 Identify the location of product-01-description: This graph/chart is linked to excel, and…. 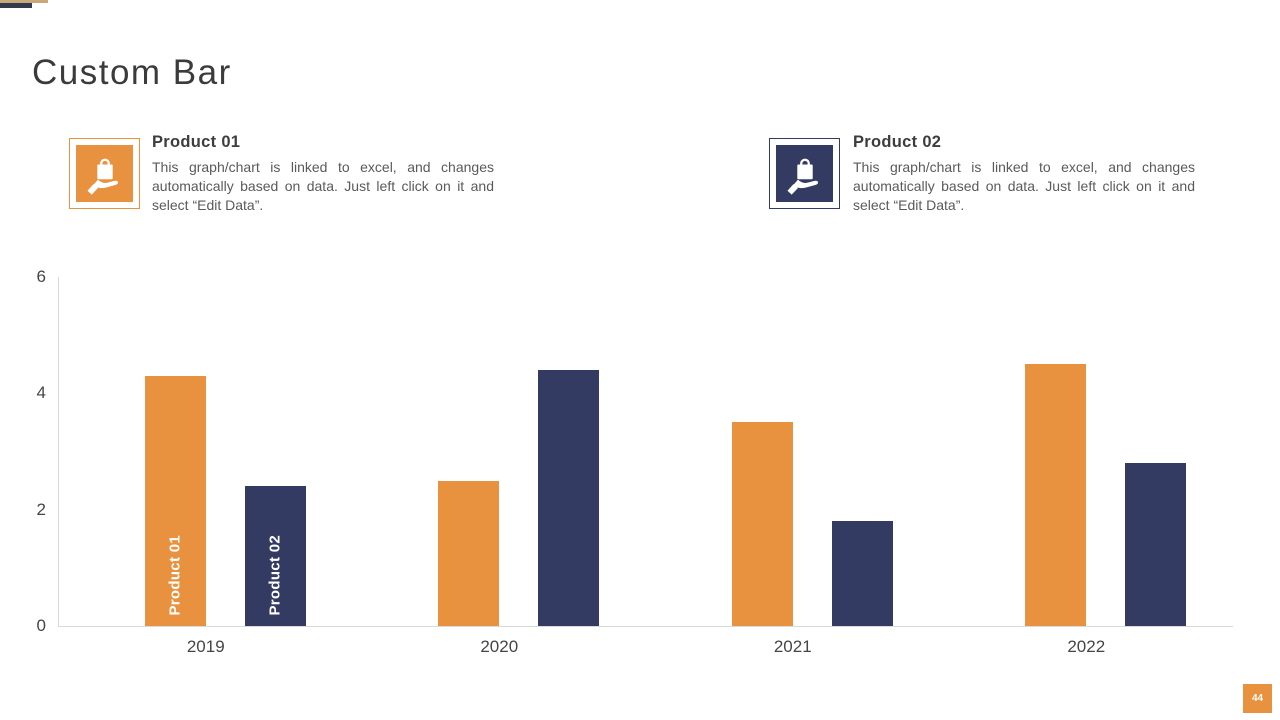
(323, 186).